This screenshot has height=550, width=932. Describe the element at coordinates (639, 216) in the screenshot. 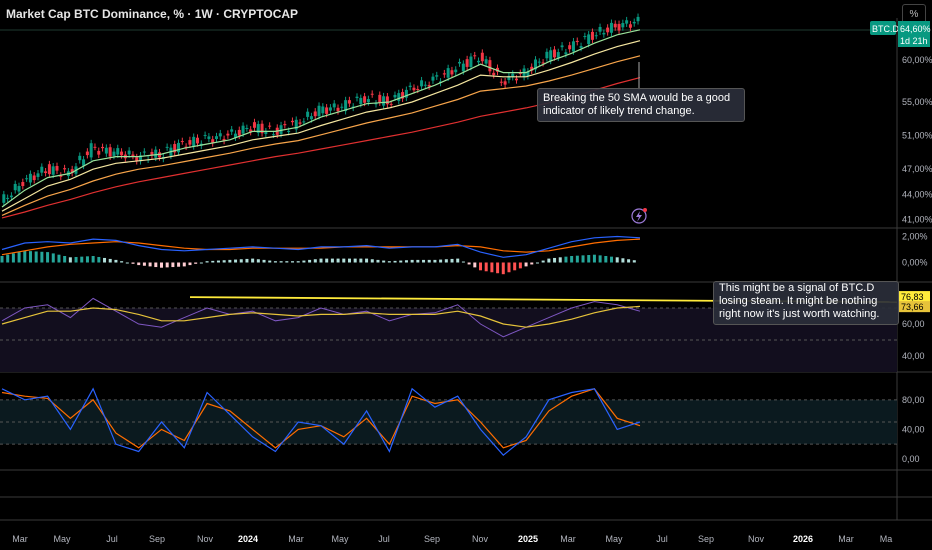

I see `lightning-icon` at that location.